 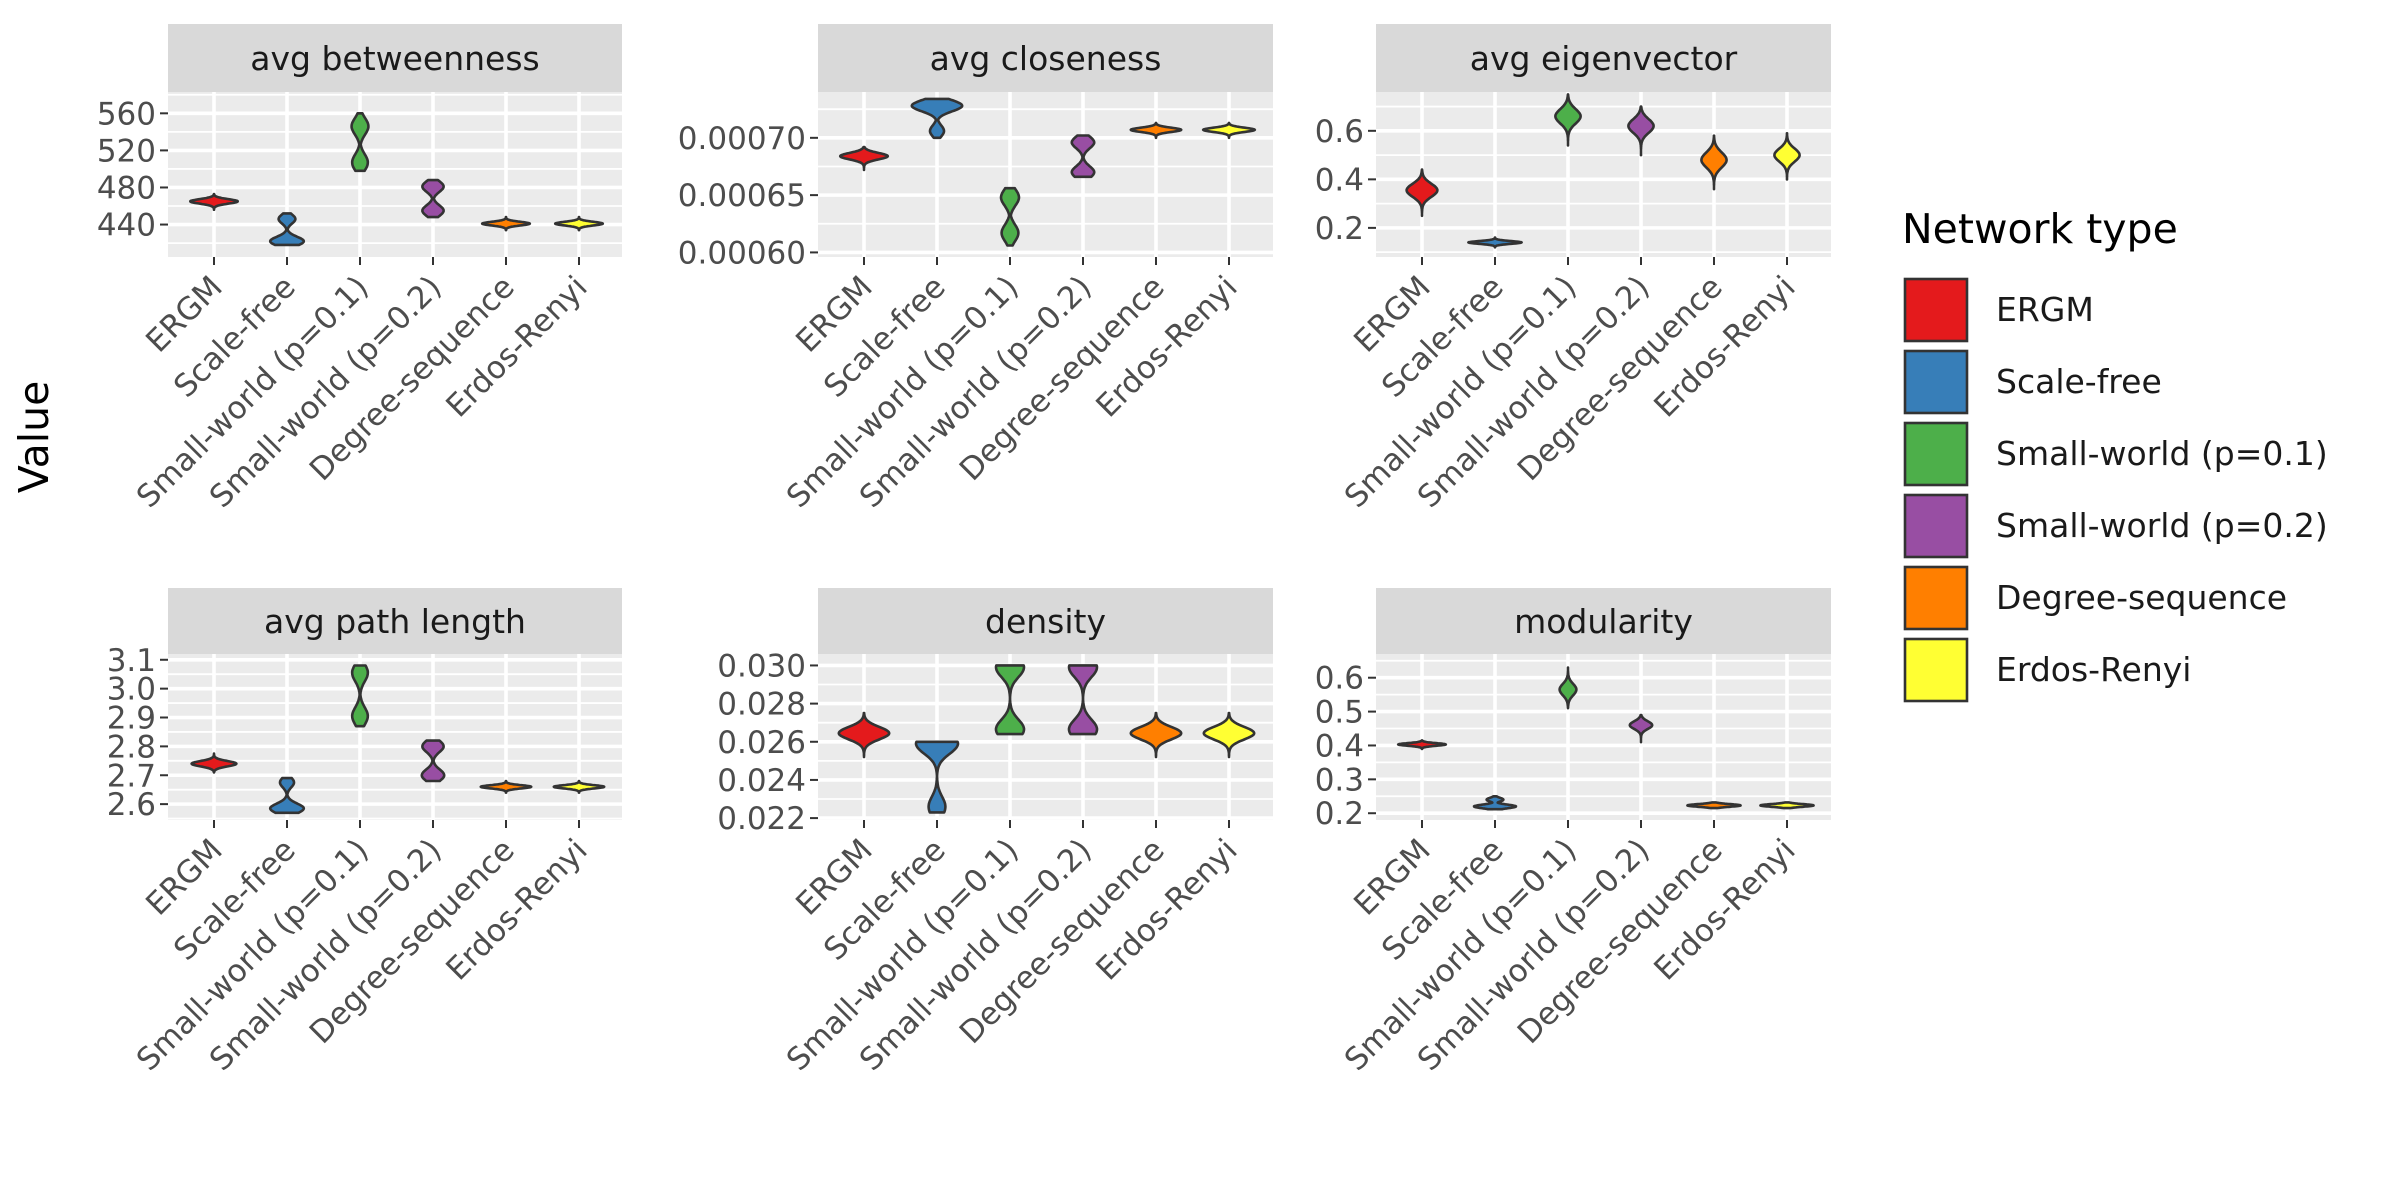 I want to click on y-tick-label: 440, so click(x=126, y=226).